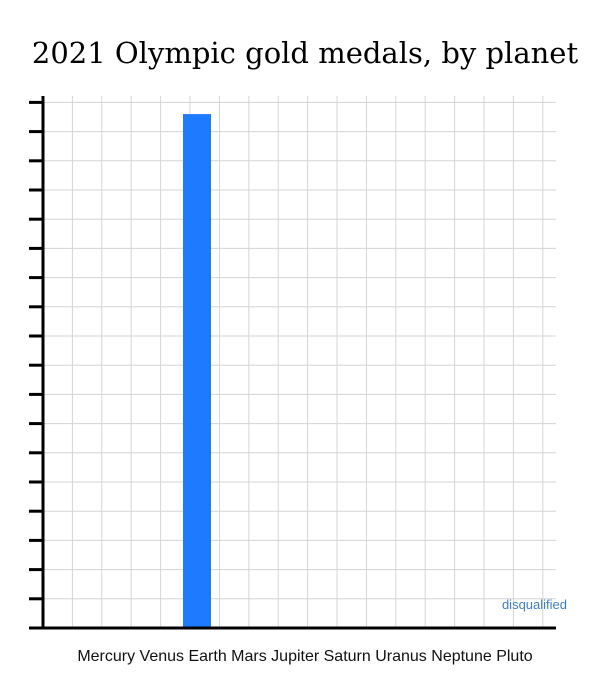 The height and width of the screenshot is (692, 610). What do you see at coordinates (159, 656) in the screenshot?
I see `category-label-venus: Venus` at bounding box center [159, 656].